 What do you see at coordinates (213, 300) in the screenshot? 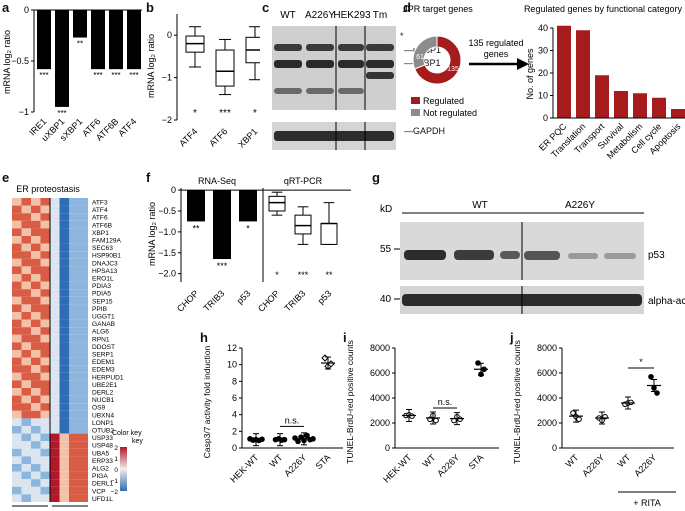
I see `x-tick-label: TRIB3` at bounding box center [213, 300].